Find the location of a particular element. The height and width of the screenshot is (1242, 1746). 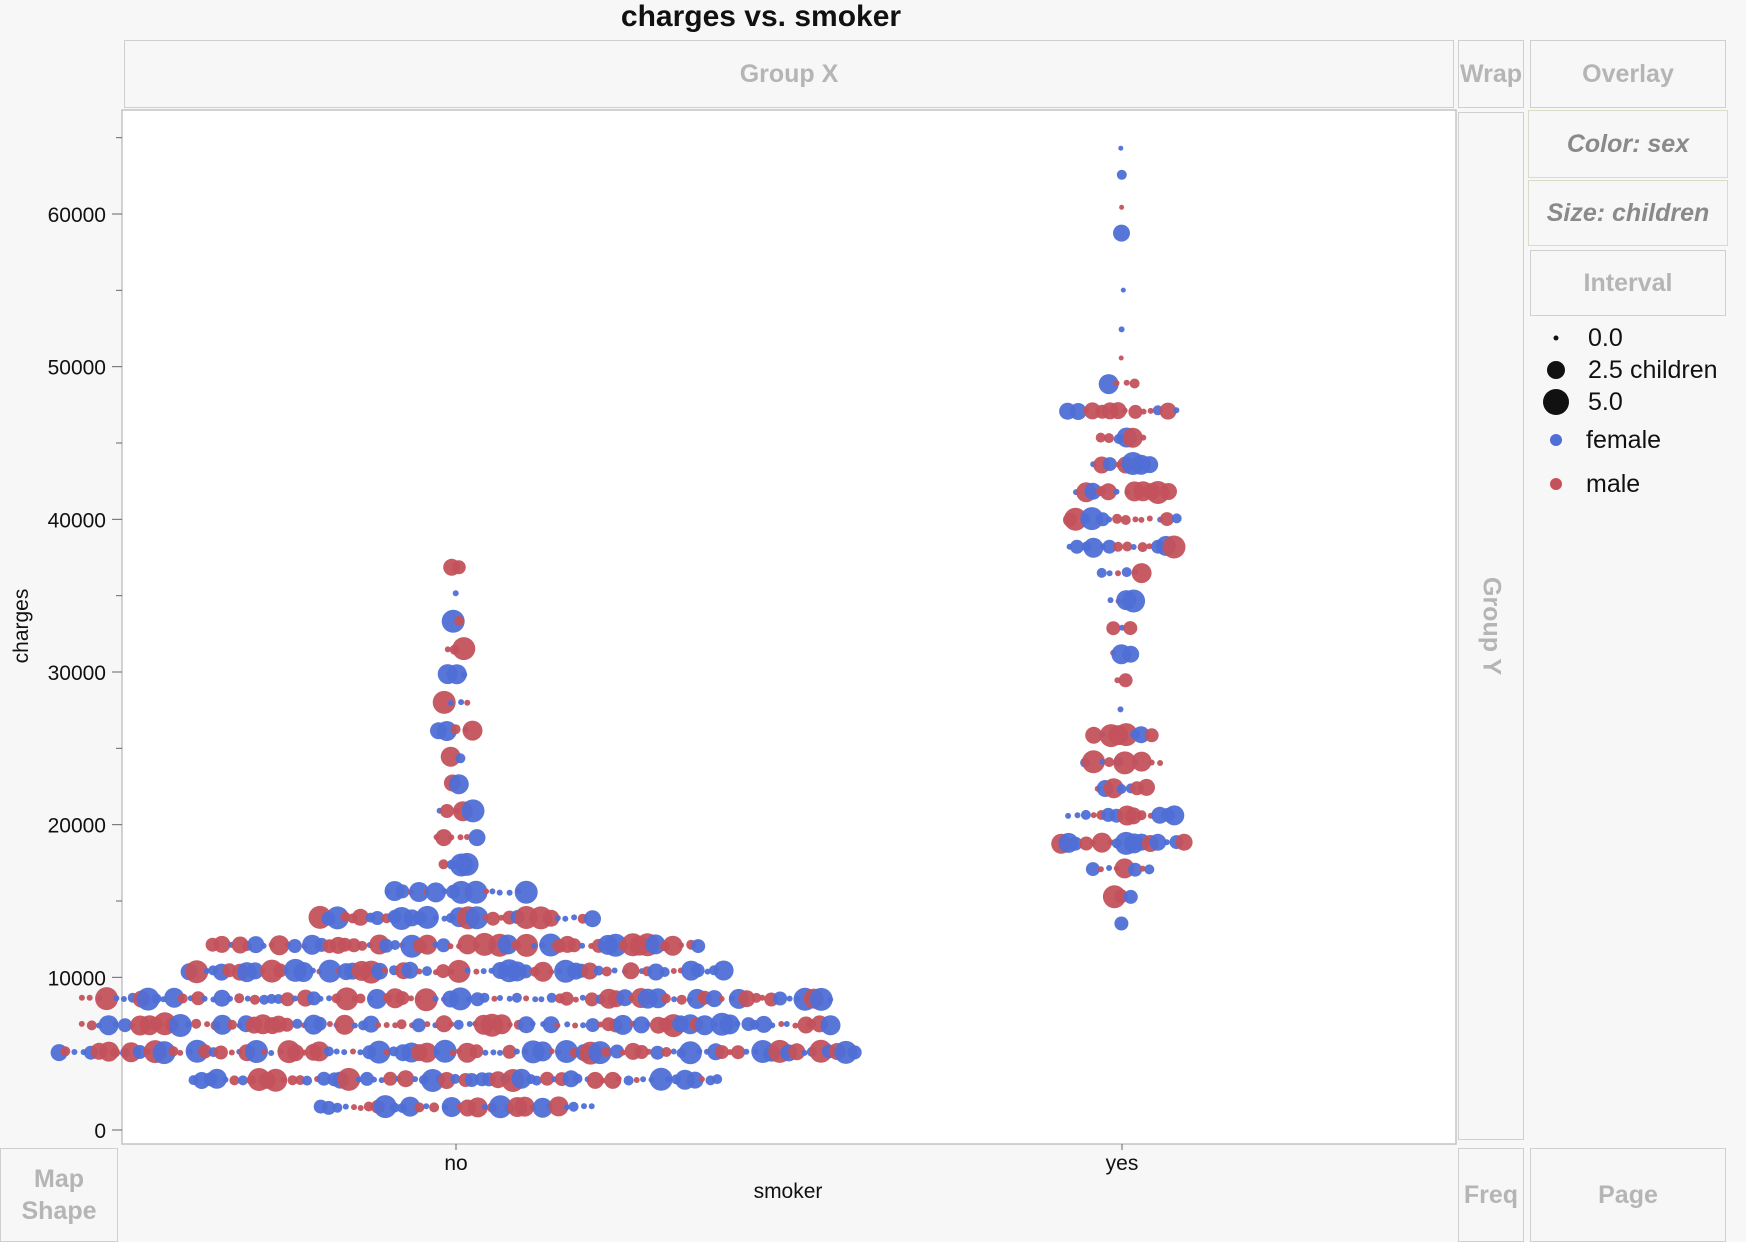

group-y-zone: Group Y is located at coordinates (1491, 626).